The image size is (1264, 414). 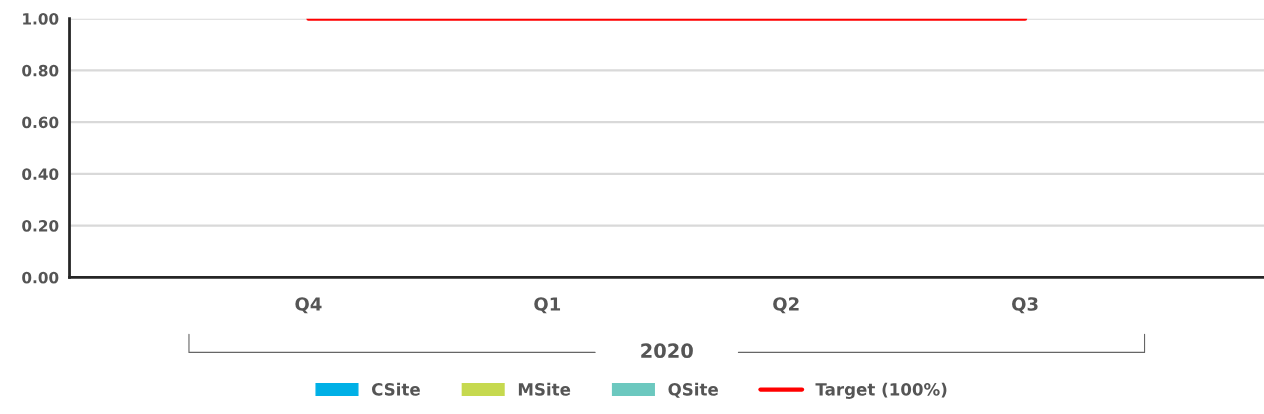 What do you see at coordinates (40, 226) in the screenshot?
I see `y-tick-label: 0.20` at bounding box center [40, 226].